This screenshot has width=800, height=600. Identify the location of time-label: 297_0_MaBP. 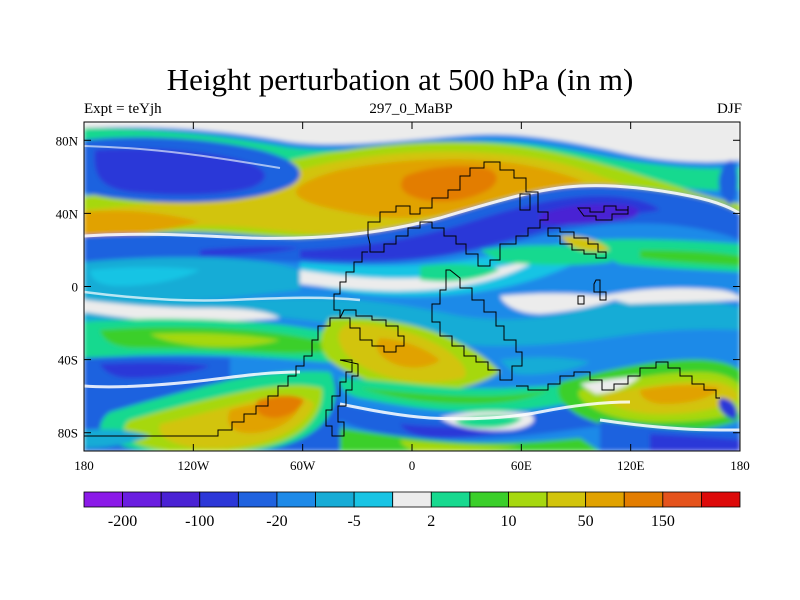
(411, 109).